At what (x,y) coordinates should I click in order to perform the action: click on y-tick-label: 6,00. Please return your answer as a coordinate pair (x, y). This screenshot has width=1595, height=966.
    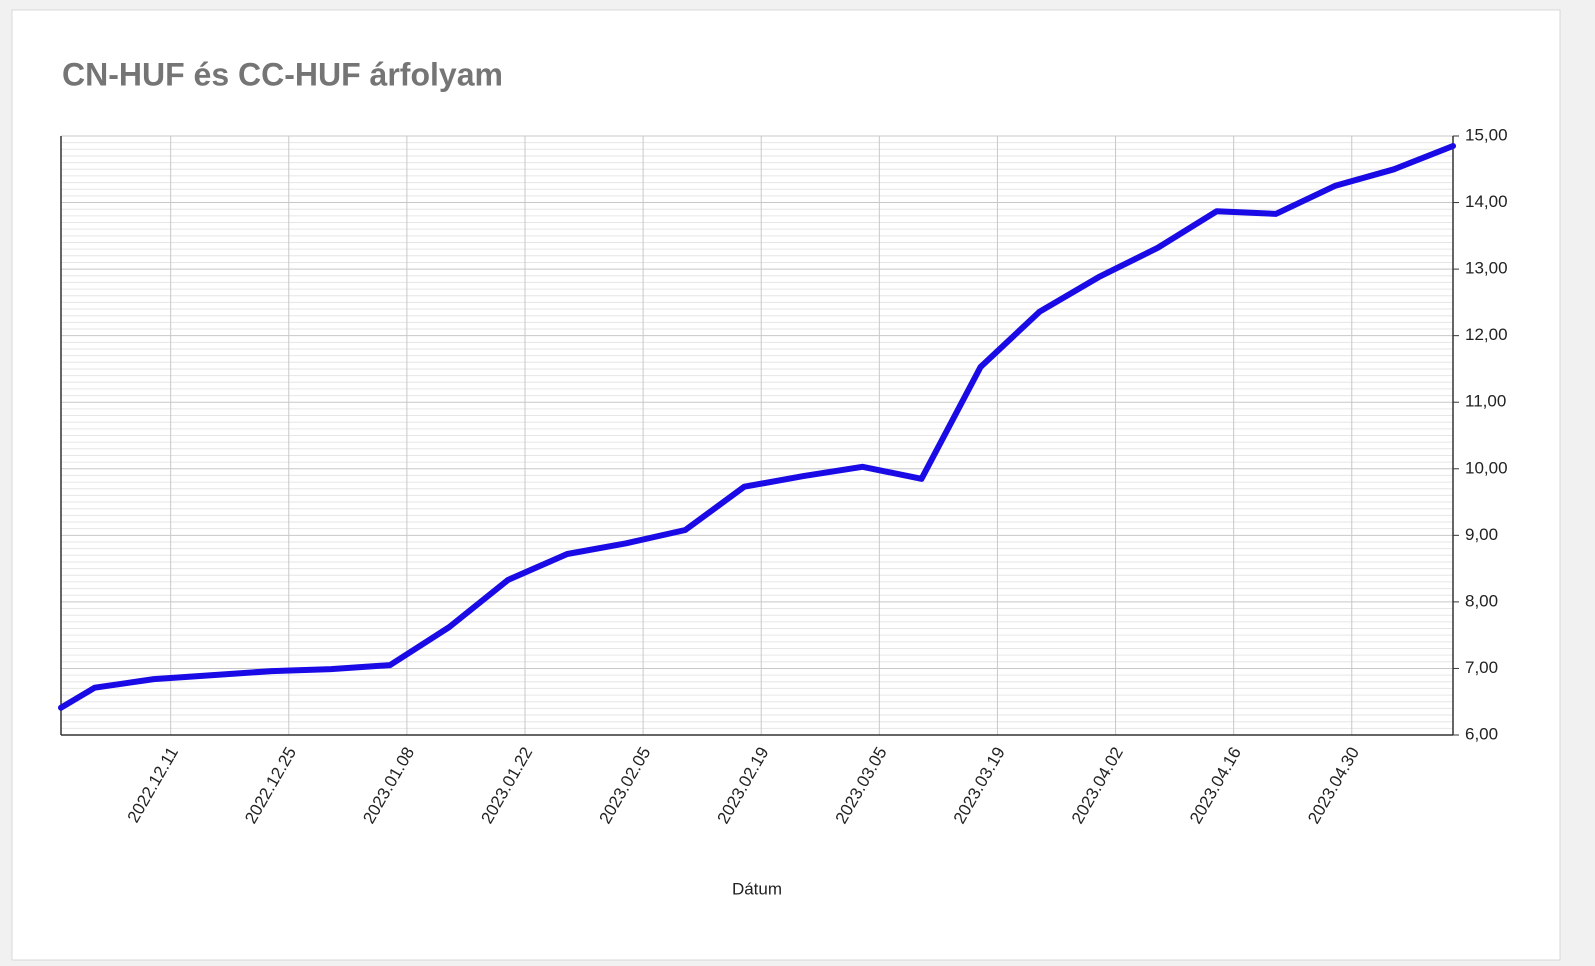
    Looking at the image, I should click on (1481, 733).